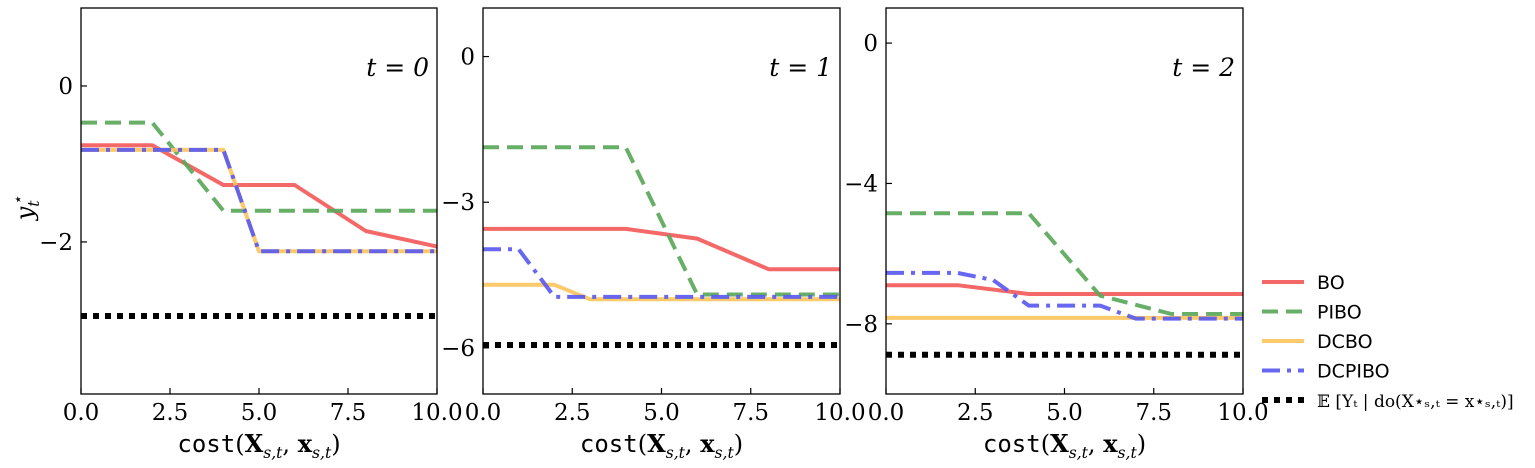 This screenshot has width=1535, height=468. What do you see at coordinates (1353, 372) in the screenshot?
I see `legend-label-3: DCPIBO` at bounding box center [1353, 372].